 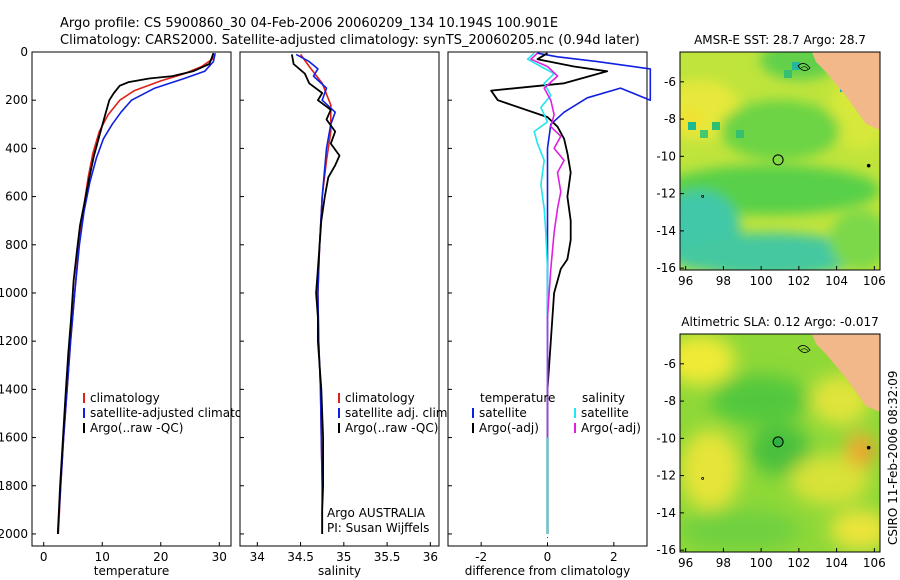 I want to click on temperature-panel-xlabel: temperature, so click(x=131, y=571).